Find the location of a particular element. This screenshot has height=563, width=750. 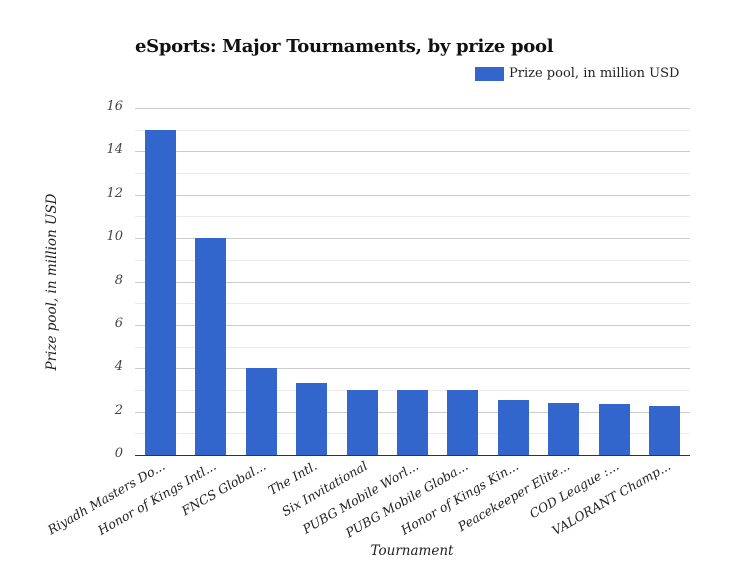

legend-label: Prize pool, in million USD is located at coordinates (594, 73).